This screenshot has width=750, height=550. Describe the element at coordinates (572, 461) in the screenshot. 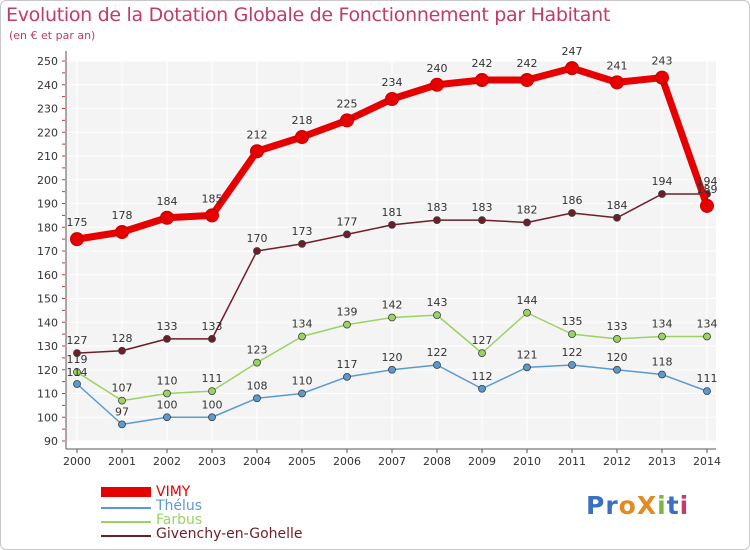

I see `x-tick-label: 2011` at that location.